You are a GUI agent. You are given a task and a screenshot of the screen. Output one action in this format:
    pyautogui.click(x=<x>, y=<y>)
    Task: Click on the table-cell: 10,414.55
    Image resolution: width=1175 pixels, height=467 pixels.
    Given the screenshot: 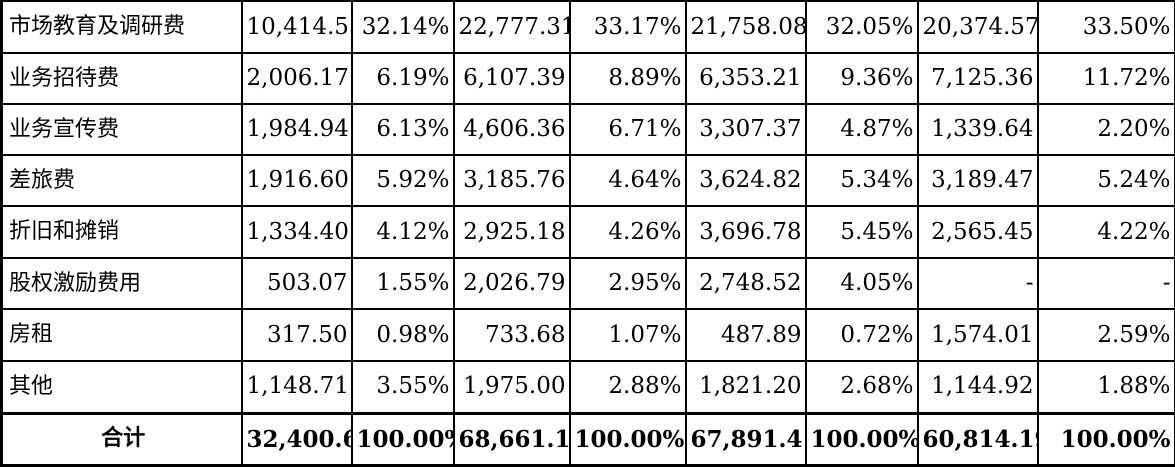 What is the action you would take?
    pyautogui.click(x=296, y=27)
    